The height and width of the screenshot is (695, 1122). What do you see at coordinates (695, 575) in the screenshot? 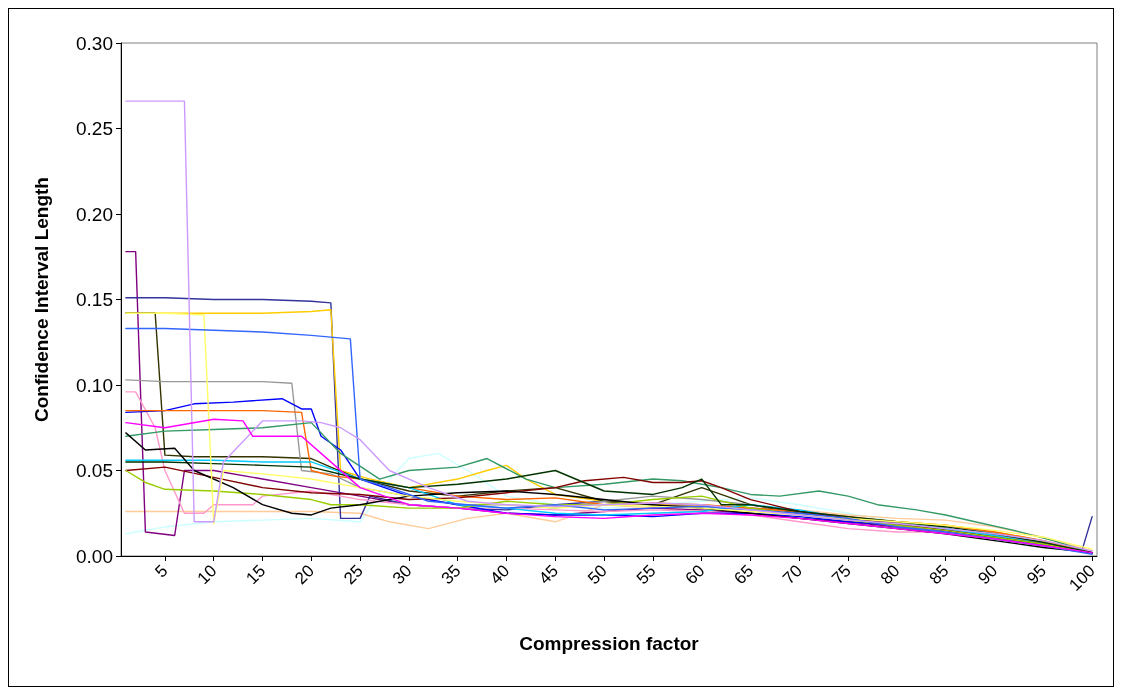
I see `x-tick-label: 60` at bounding box center [695, 575].